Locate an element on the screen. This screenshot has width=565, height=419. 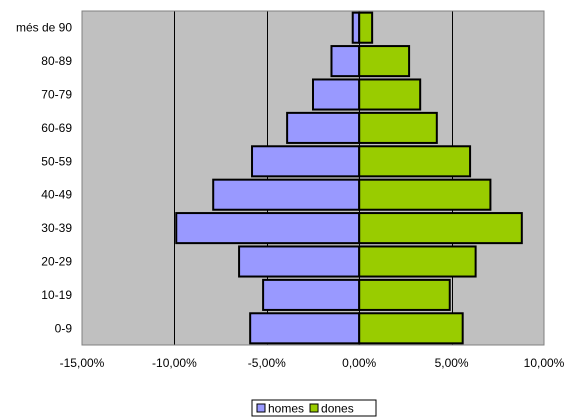
y-tick-label: 10-19 is located at coordinates (56, 295).